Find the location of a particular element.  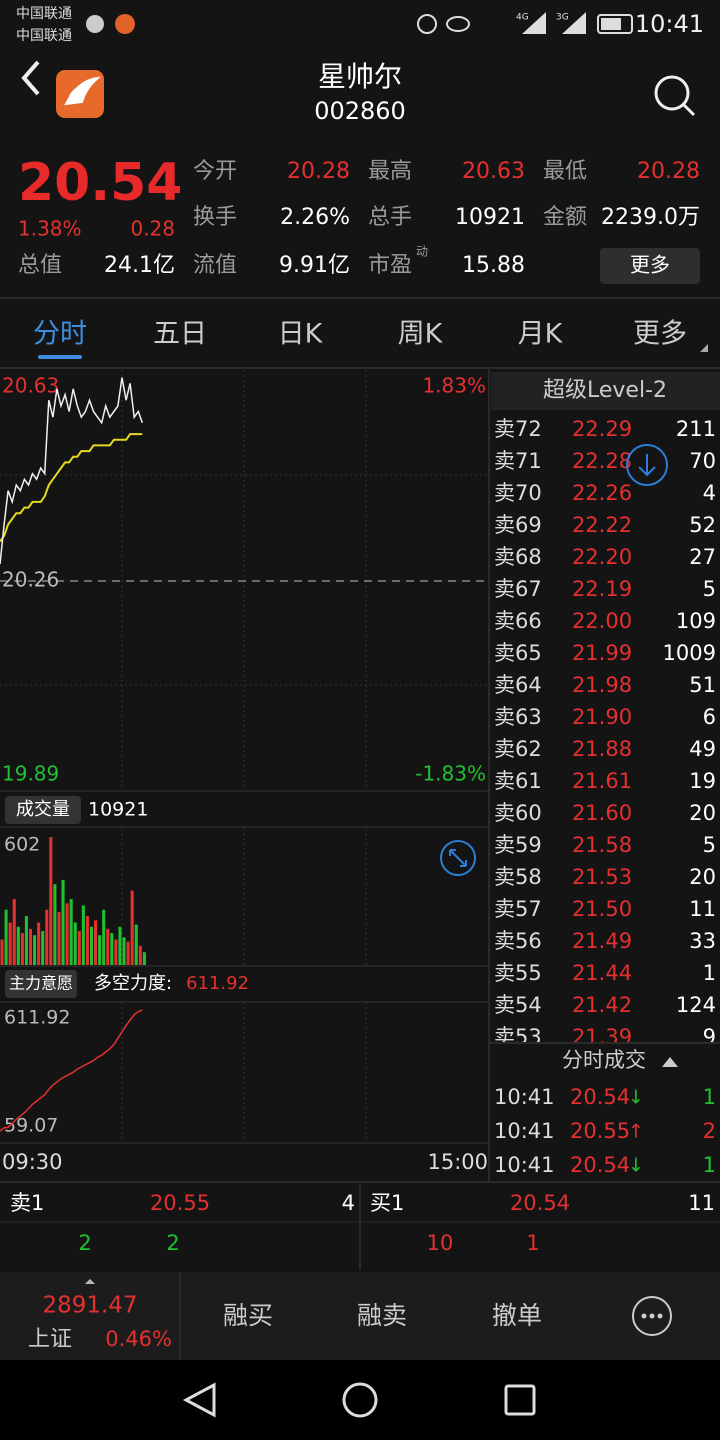

download-icon is located at coordinates (647, 465).